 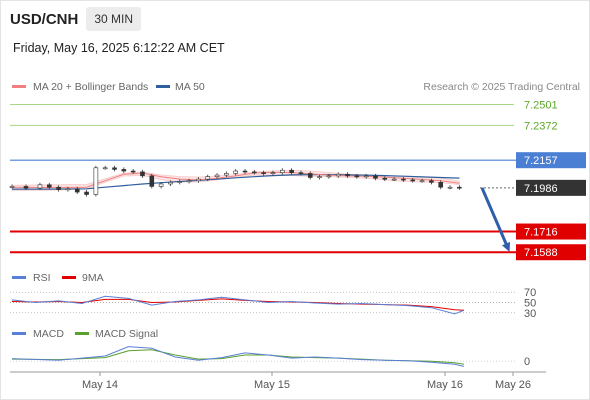 I want to click on price-candles, so click(x=235, y=181).